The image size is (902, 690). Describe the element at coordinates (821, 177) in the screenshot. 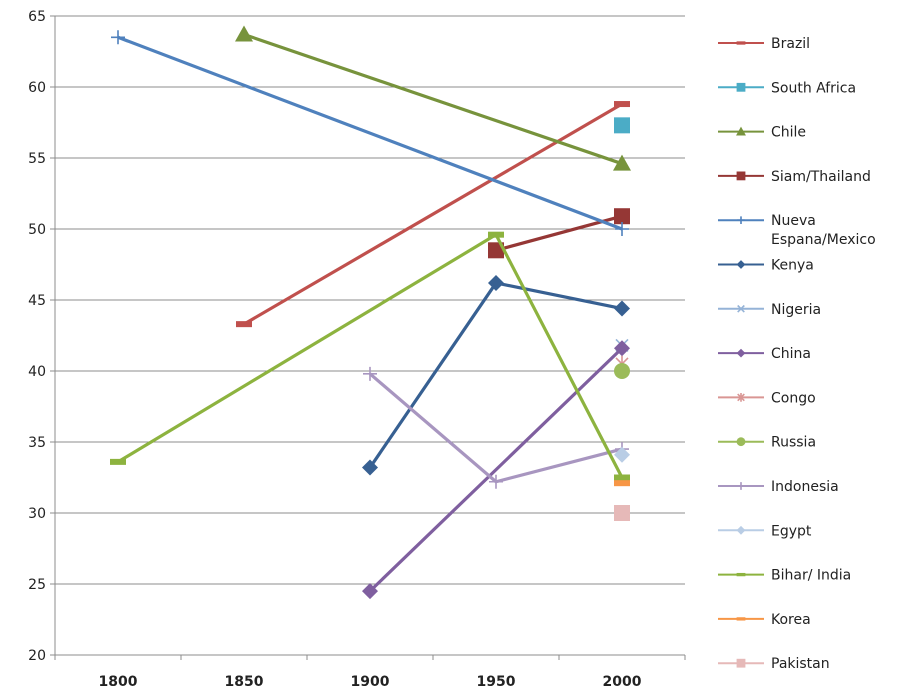

I see `legend-label: Siam/Thailand` at that location.